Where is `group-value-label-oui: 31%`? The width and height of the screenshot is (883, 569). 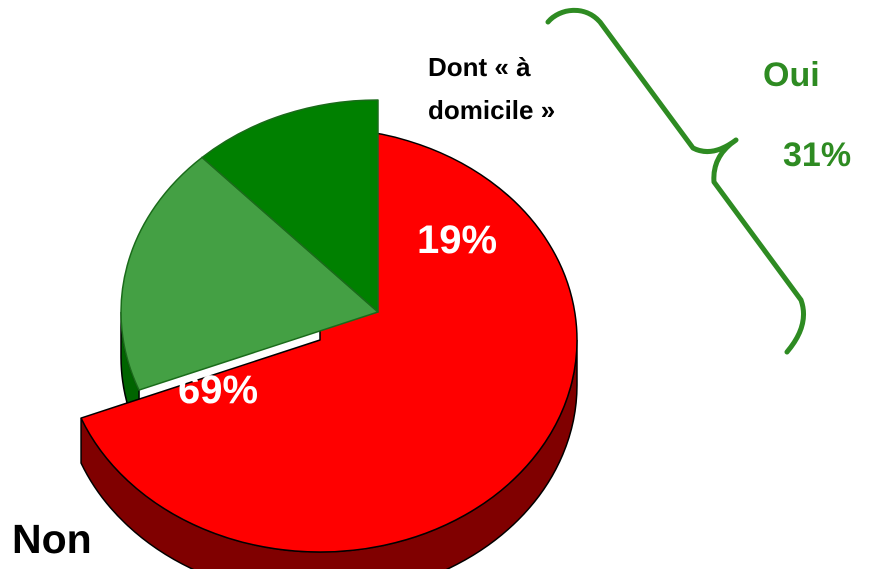 group-value-label-oui: 31% is located at coordinates (817, 155).